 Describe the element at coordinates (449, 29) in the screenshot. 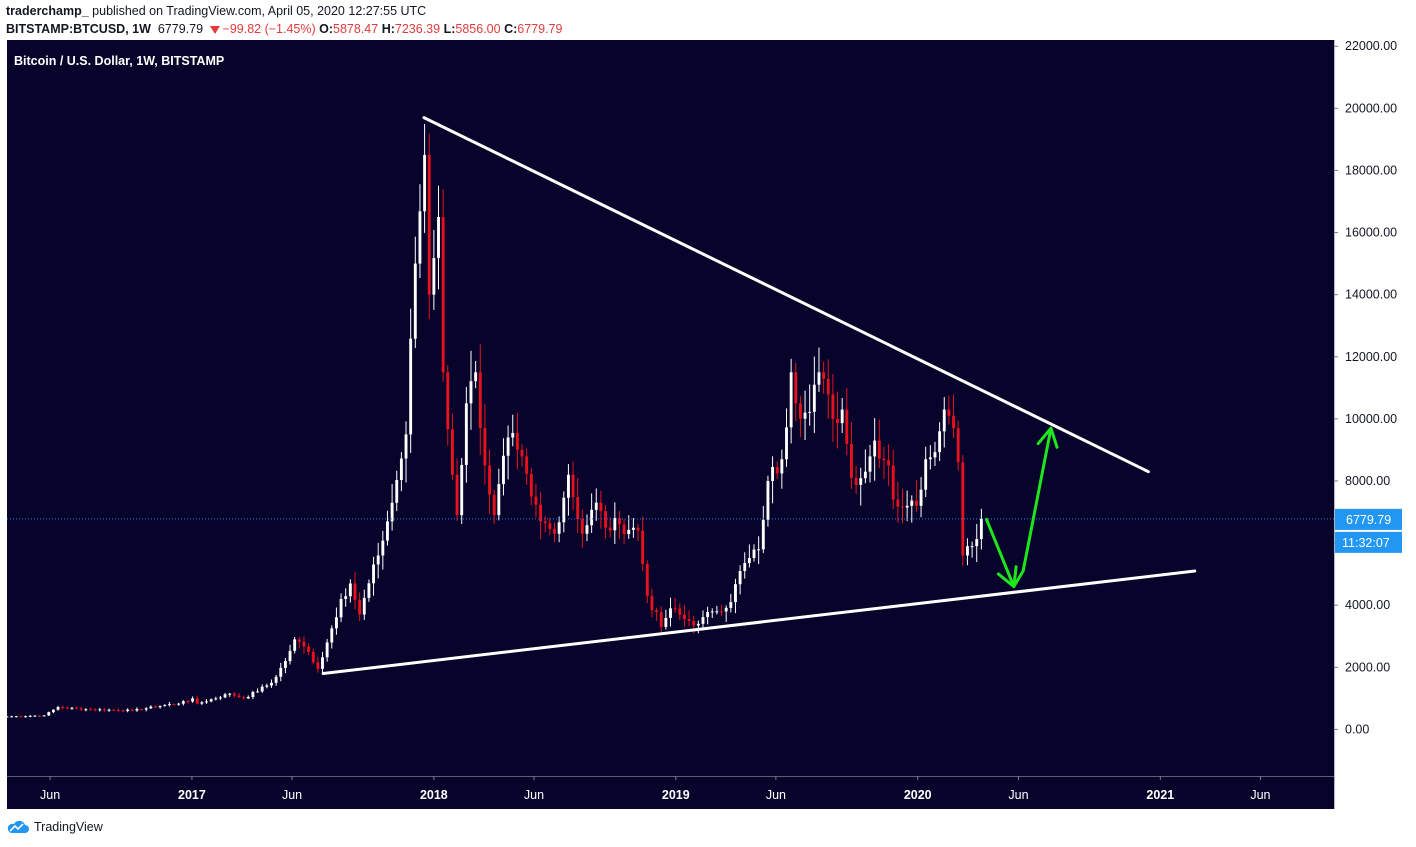

I see `low-label: L:` at that location.